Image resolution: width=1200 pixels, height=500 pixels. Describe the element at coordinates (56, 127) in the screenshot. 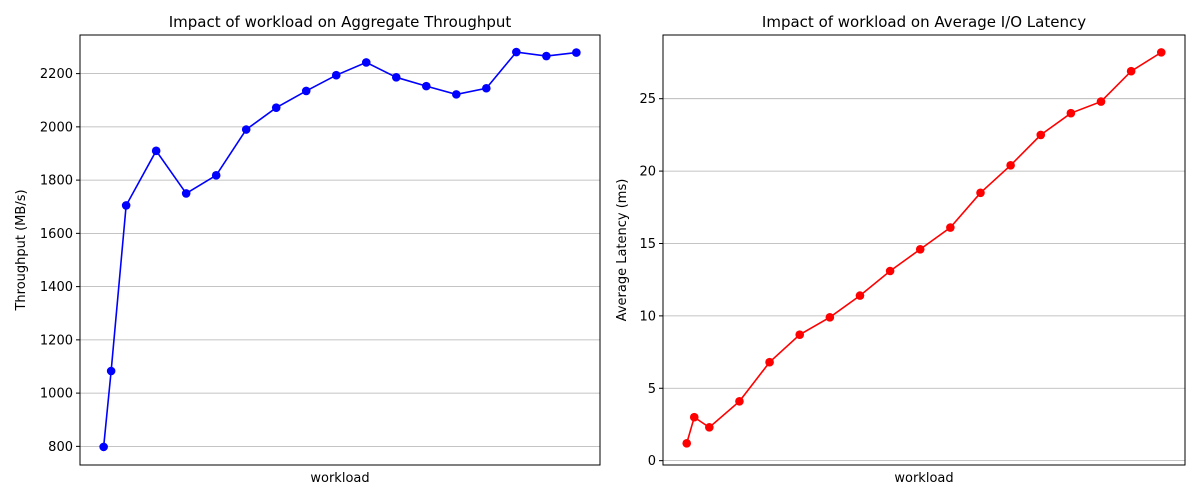

I see `throughput-y-tick-label: 2000` at that location.